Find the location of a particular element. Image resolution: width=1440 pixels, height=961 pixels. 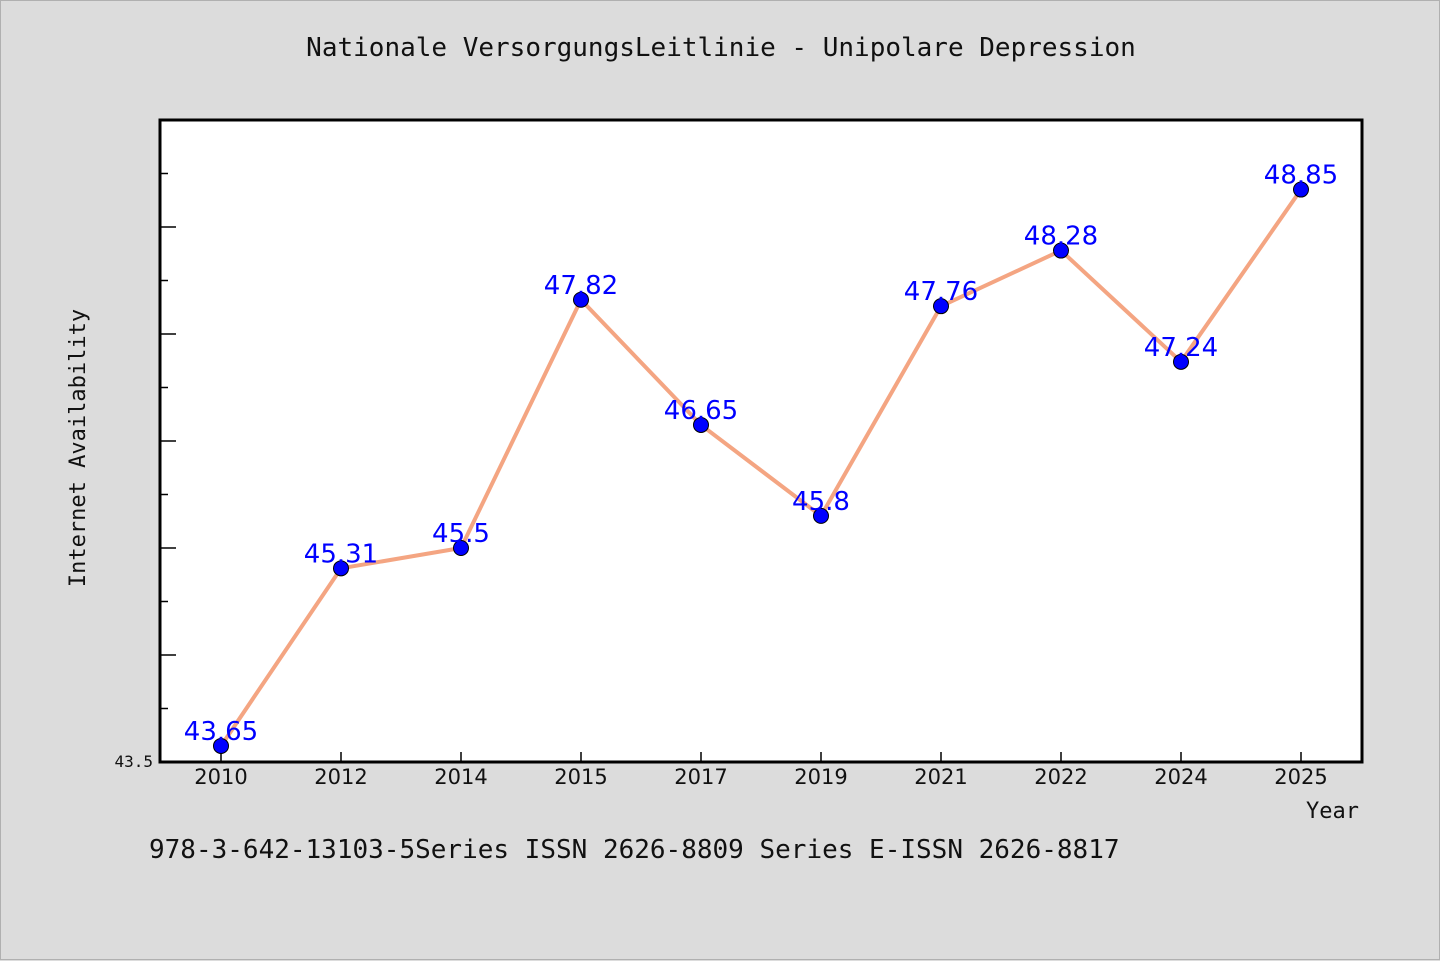

x-axis-title: Year is located at coordinates (1332, 811).